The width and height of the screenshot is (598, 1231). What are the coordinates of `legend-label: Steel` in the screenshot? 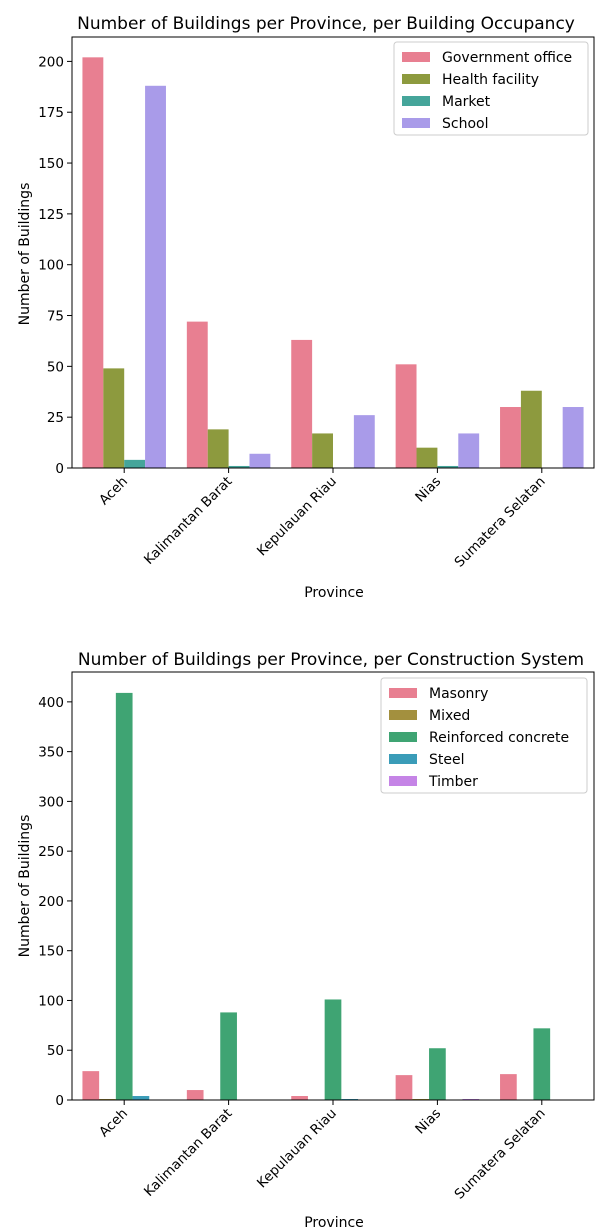 It's located at (447, 760).